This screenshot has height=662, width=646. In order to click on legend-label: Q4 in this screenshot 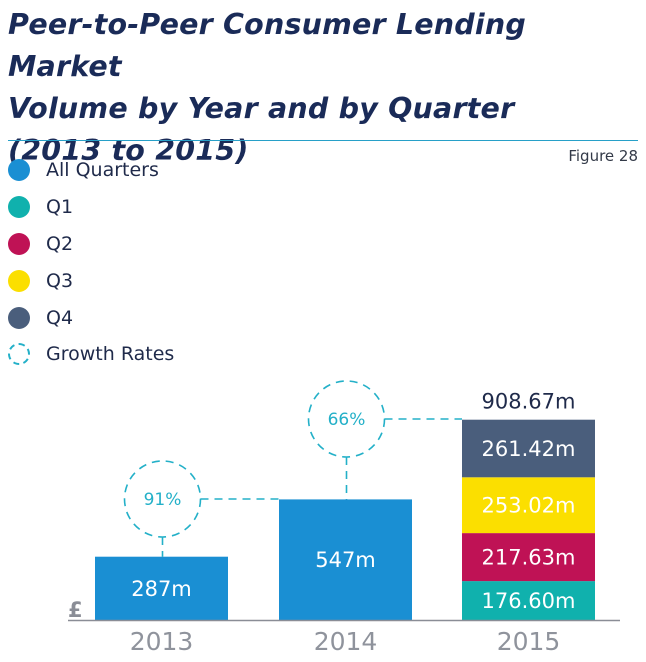, I will do `click(60, 317)`.